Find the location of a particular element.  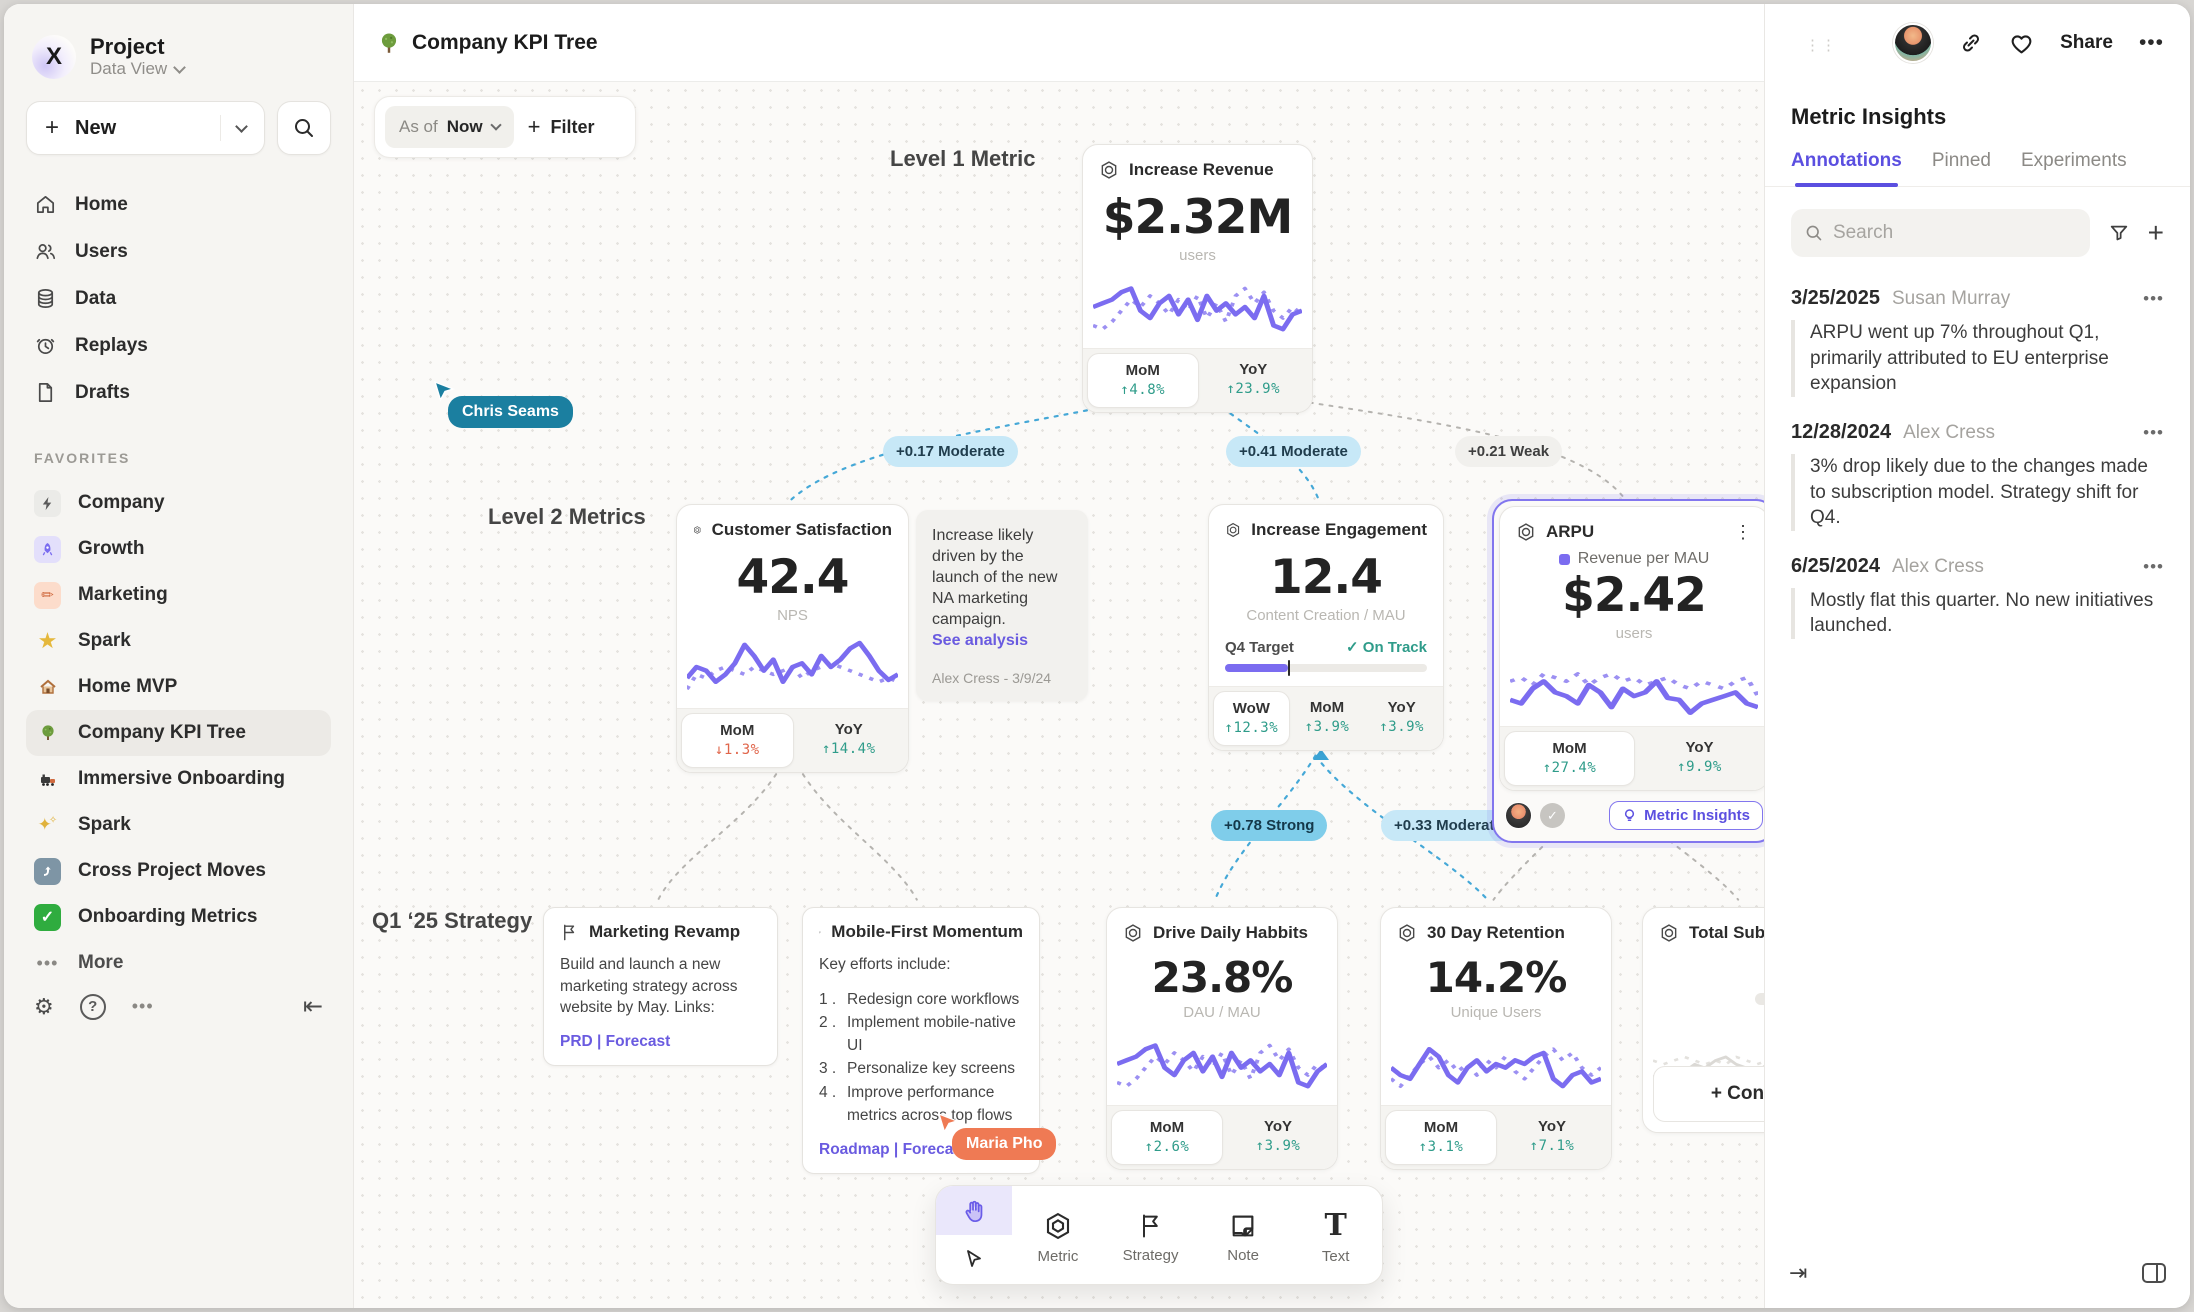

stat-mom: MoM ↑3.9% is located at coordinates (1327, 717).